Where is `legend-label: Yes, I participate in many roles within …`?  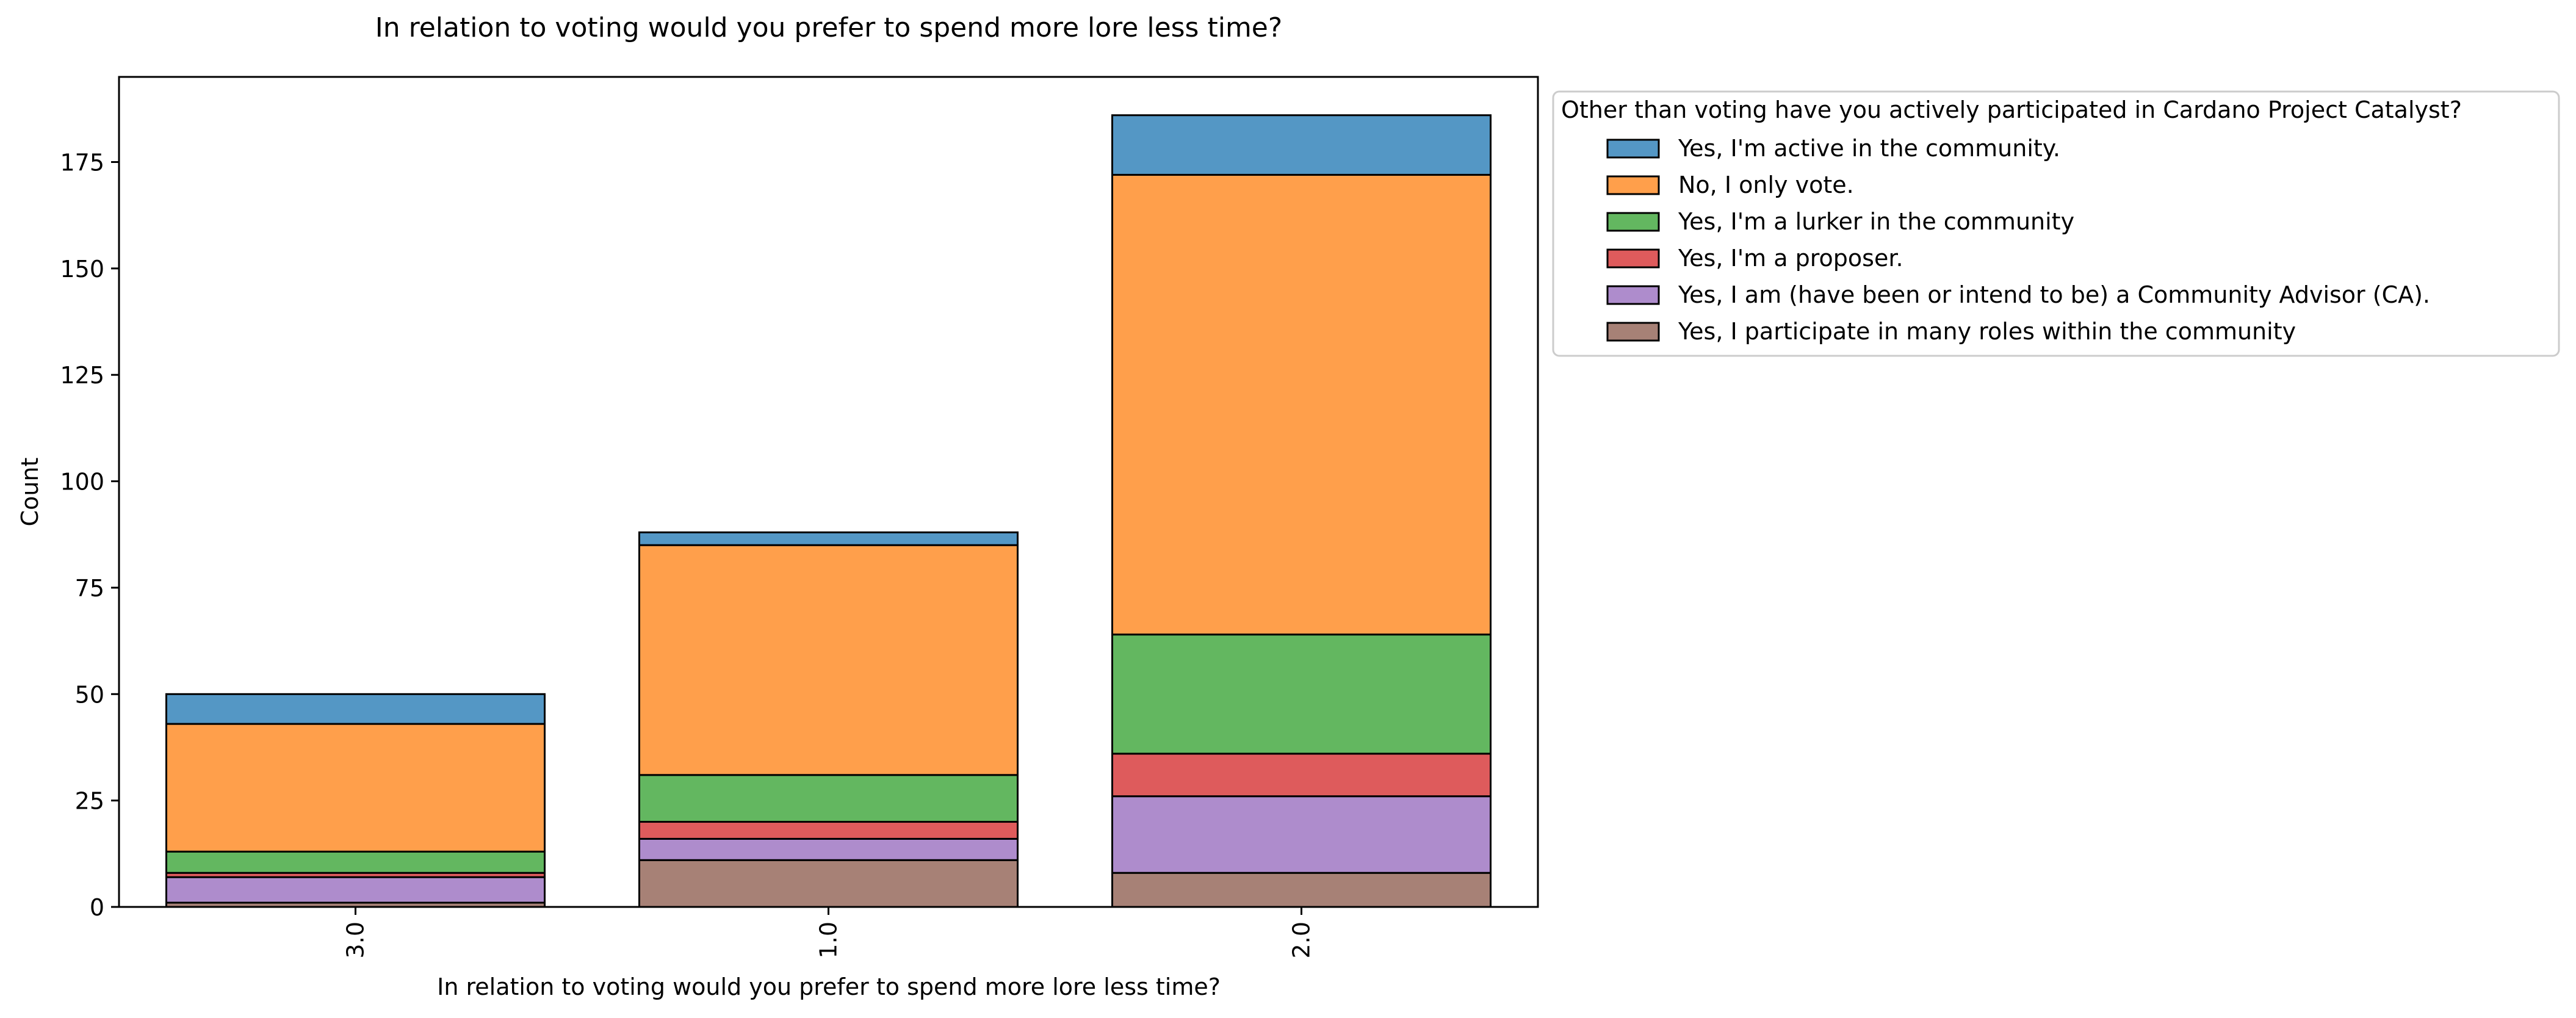
legend-label: Yes, I participate in many roles within … is located at coordinates (1987, 331).